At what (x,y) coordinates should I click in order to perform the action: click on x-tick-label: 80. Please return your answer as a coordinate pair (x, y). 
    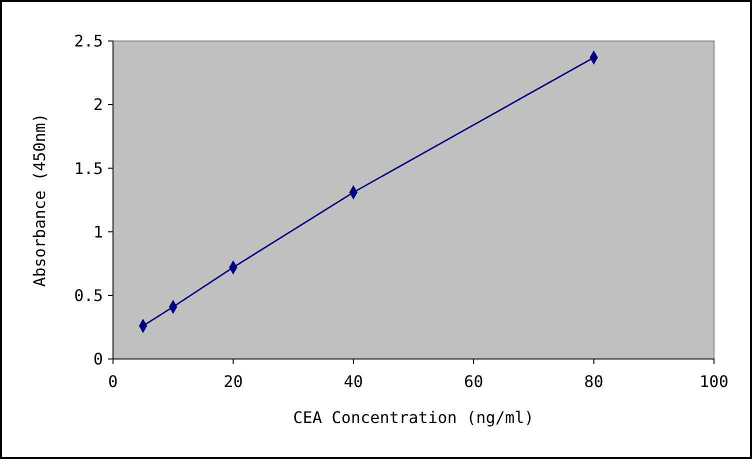
    Looking at the image, I should click on (594, 381).